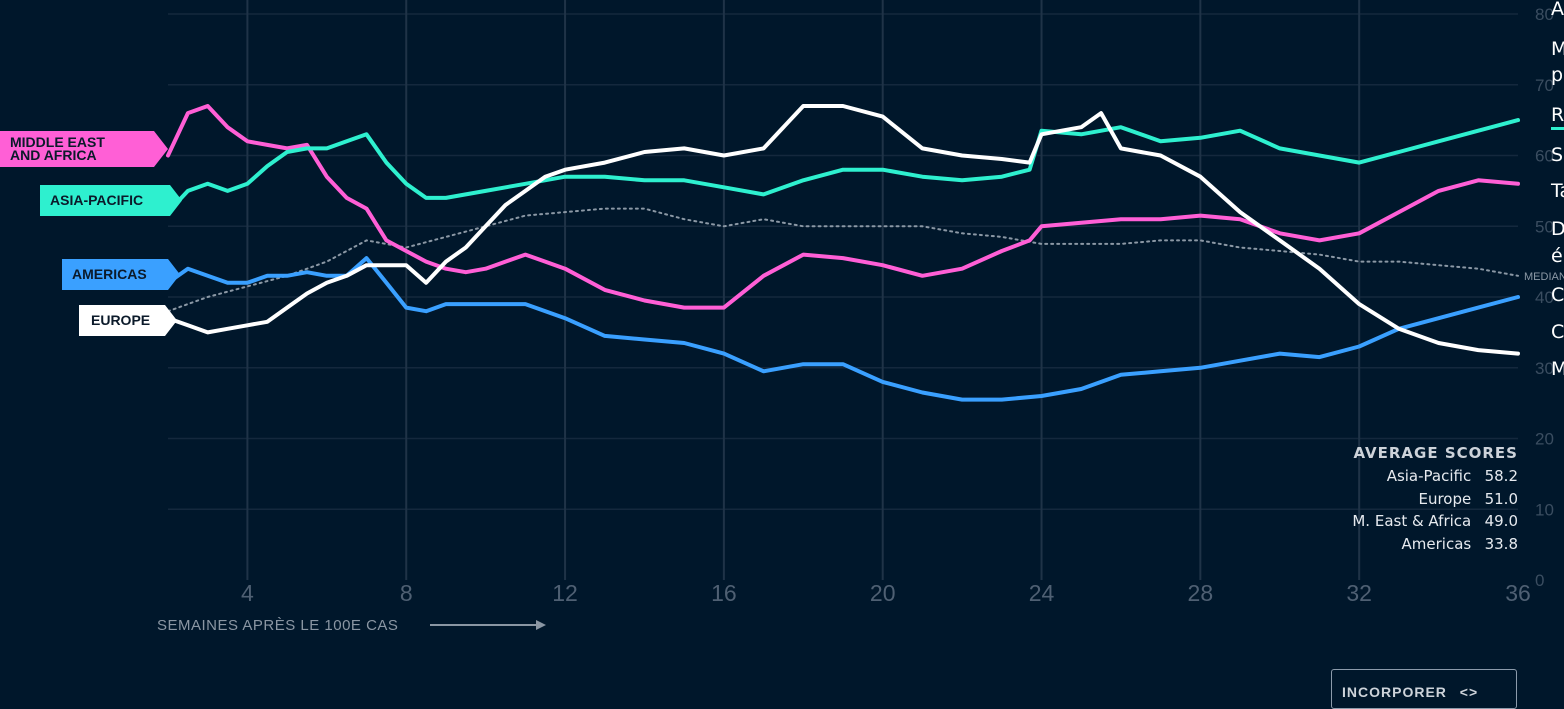 Image resolution: width=1564 pixels, height=709 pixels. What do you see at coordinates (168, 320) in the screenshot?
I see `series-tag-europe-pointer` at bounding box center [168, 320].